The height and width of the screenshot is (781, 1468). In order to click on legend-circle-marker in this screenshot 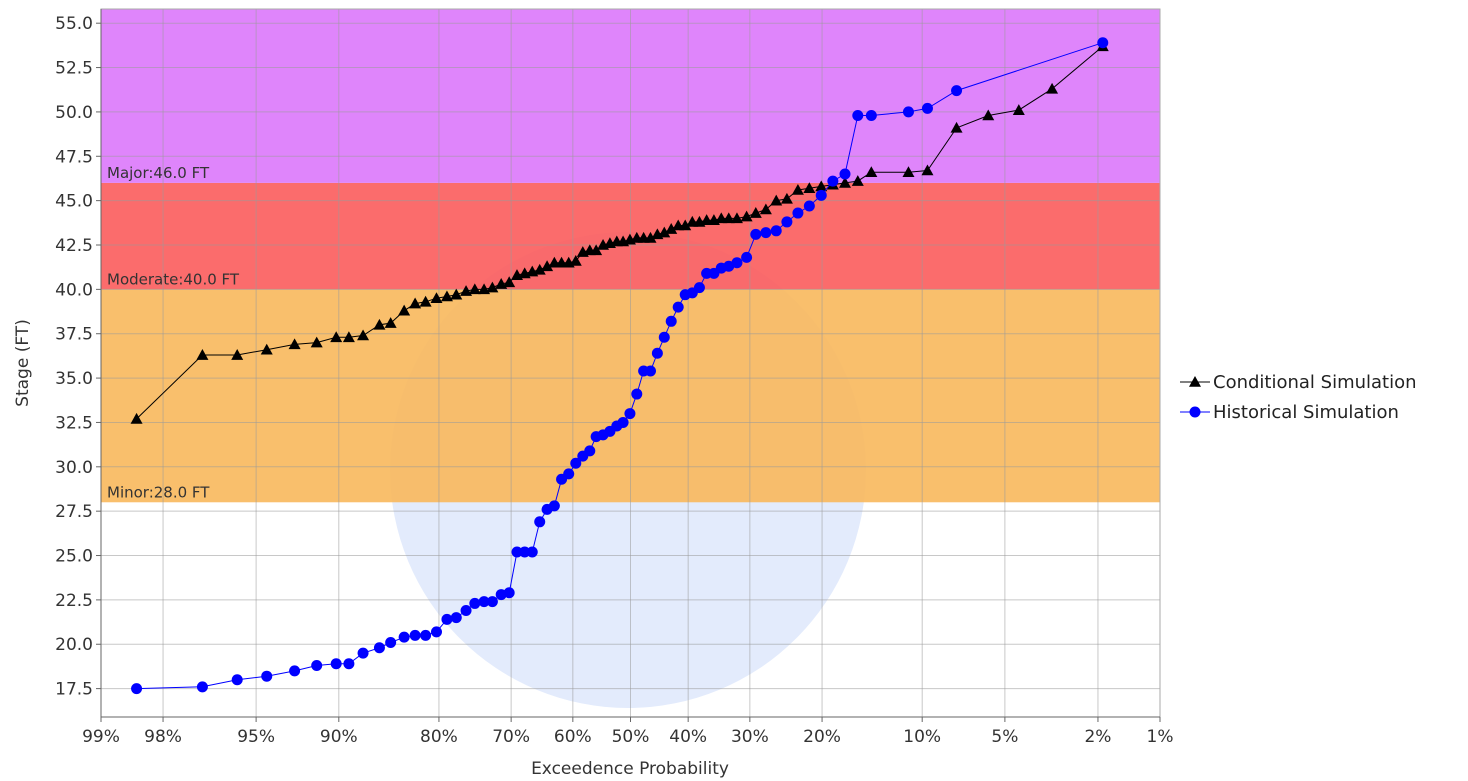, I will do `click(1195, 412)`.